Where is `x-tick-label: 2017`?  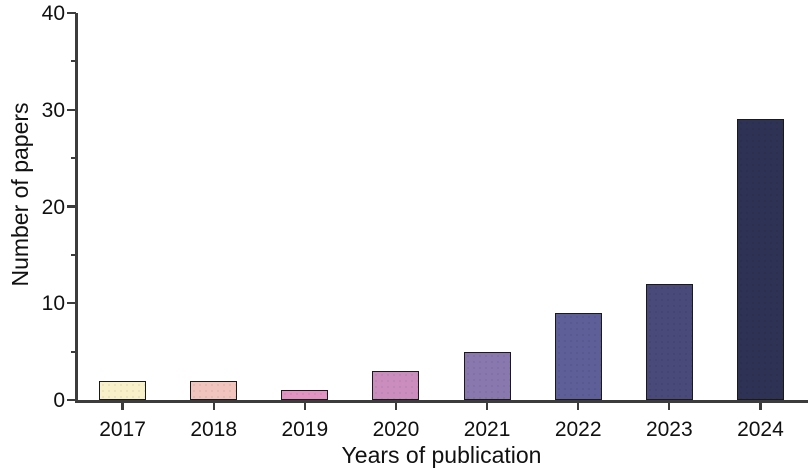 x-tick-label: 2017 is located at coordinates (122, 429).